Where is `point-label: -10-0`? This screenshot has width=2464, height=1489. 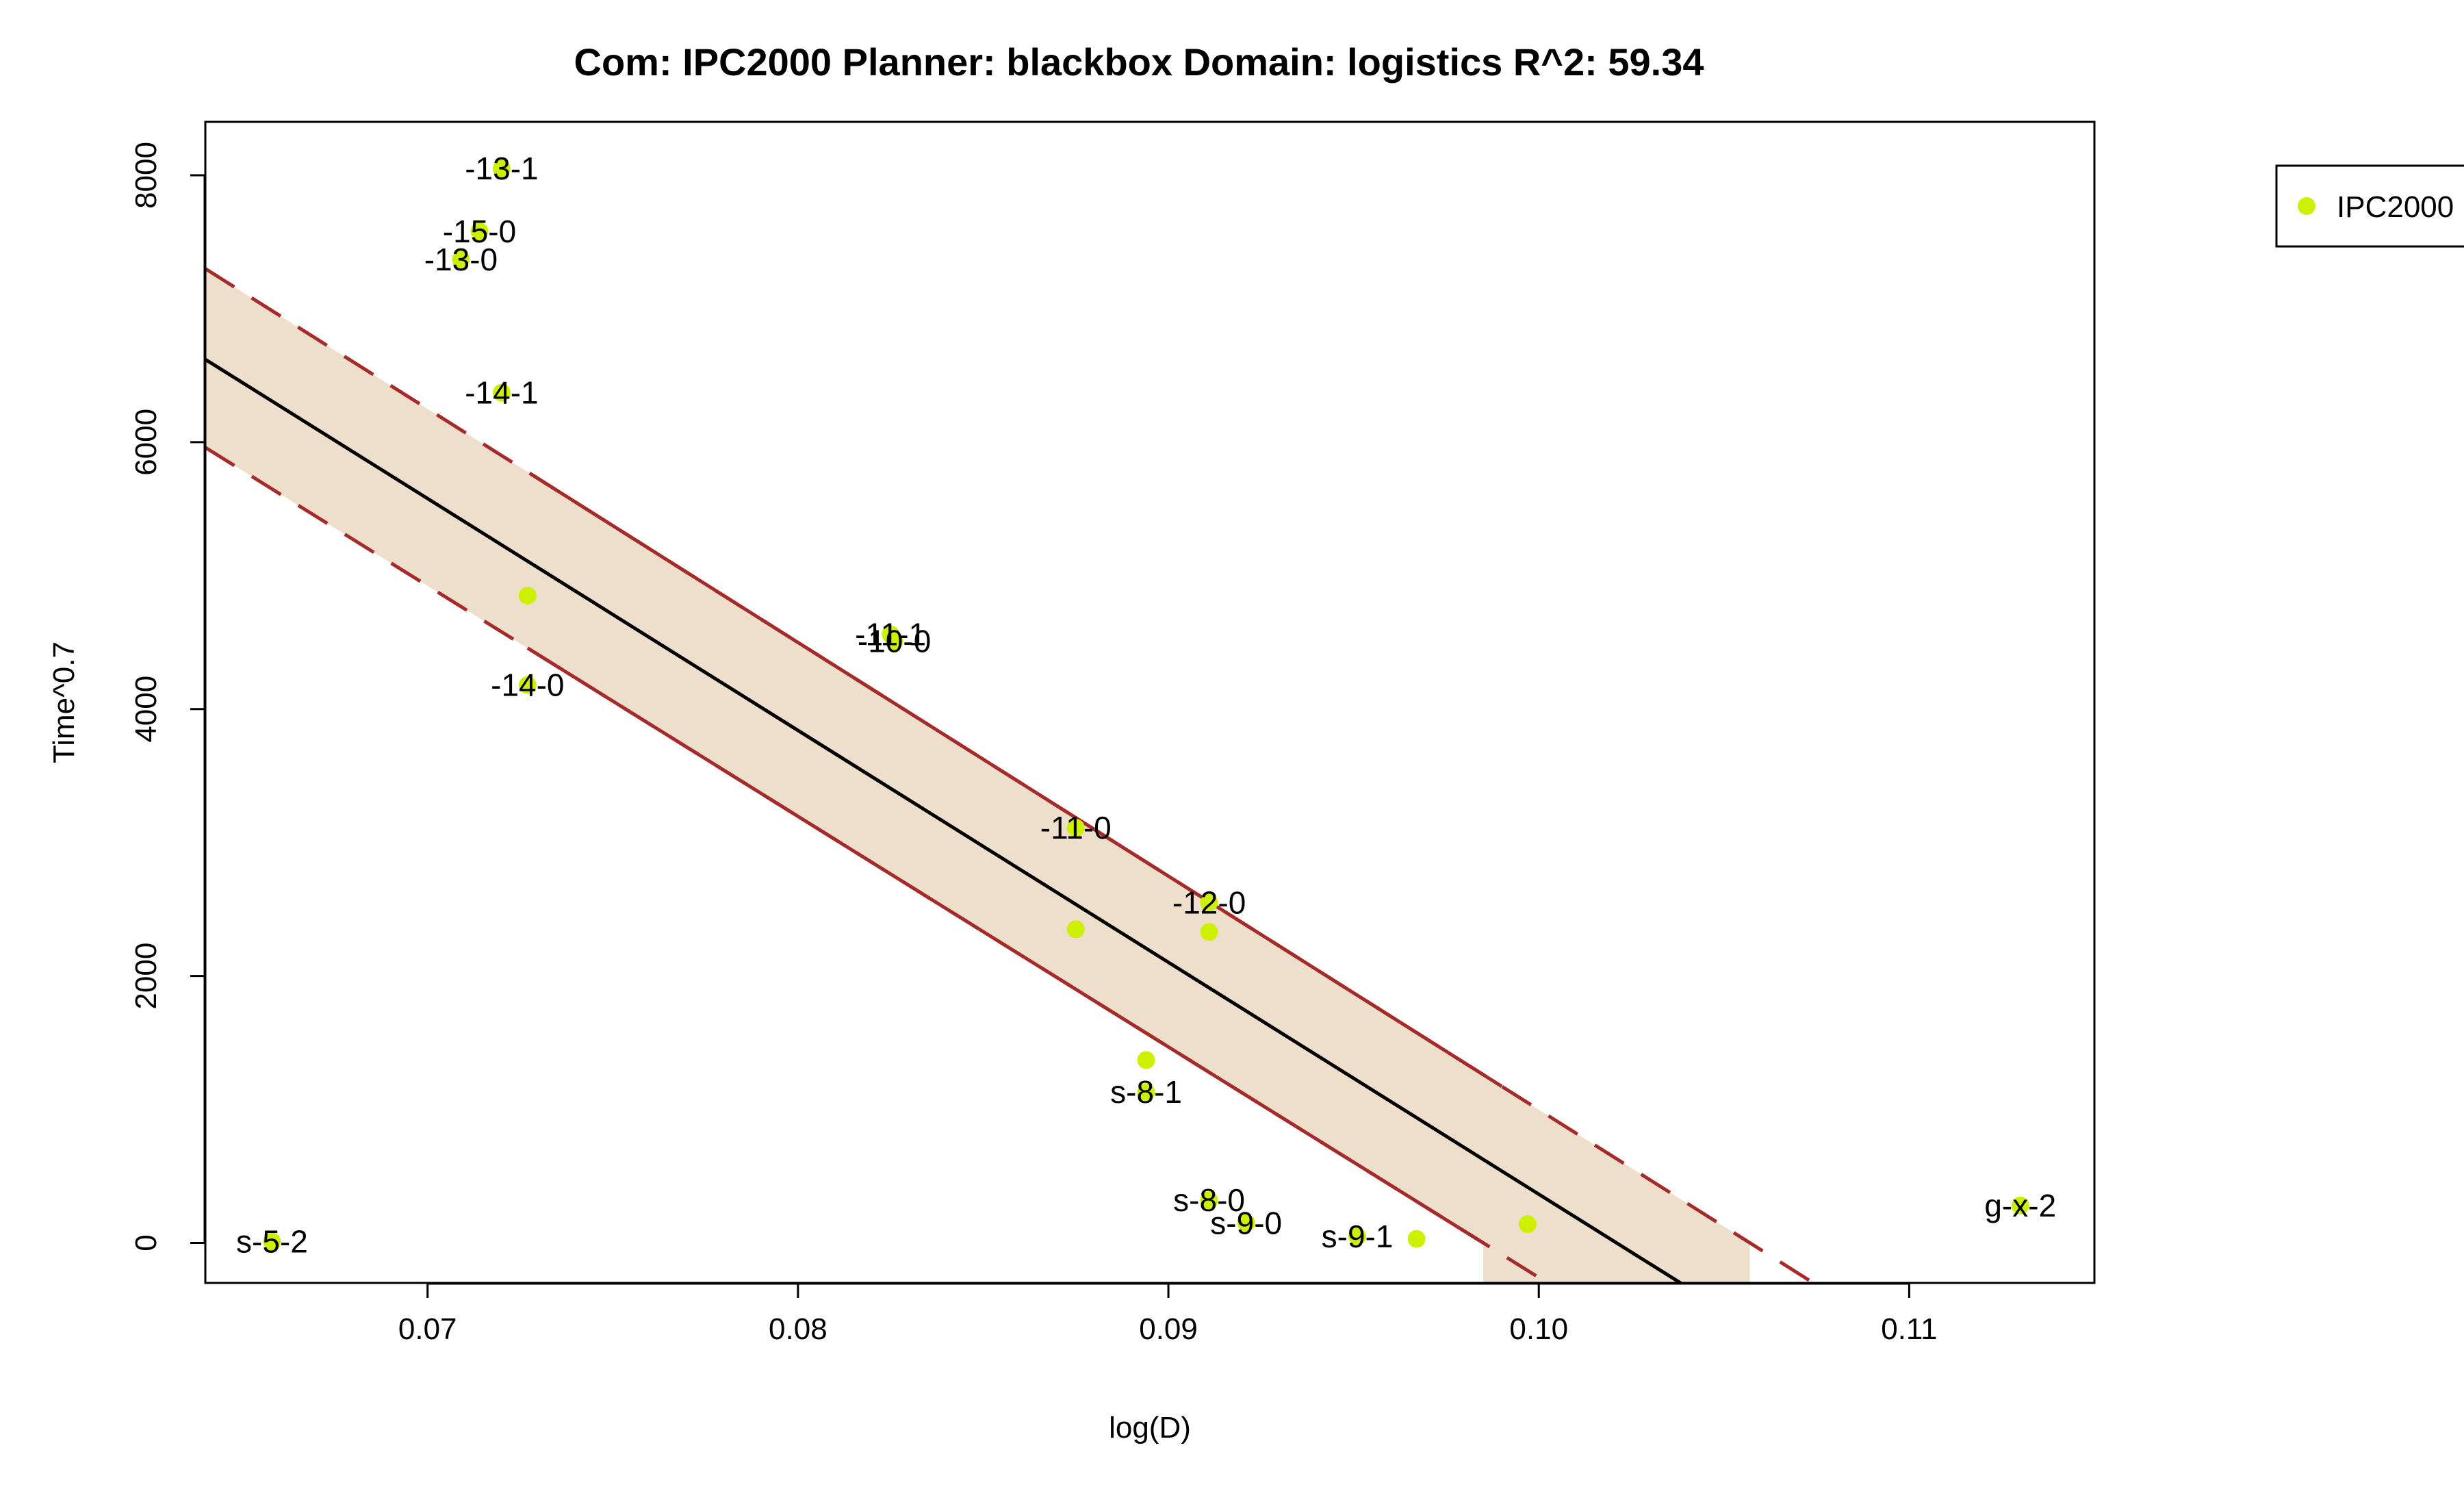
point-label: -10-0 is located at coordinates (894, 641).